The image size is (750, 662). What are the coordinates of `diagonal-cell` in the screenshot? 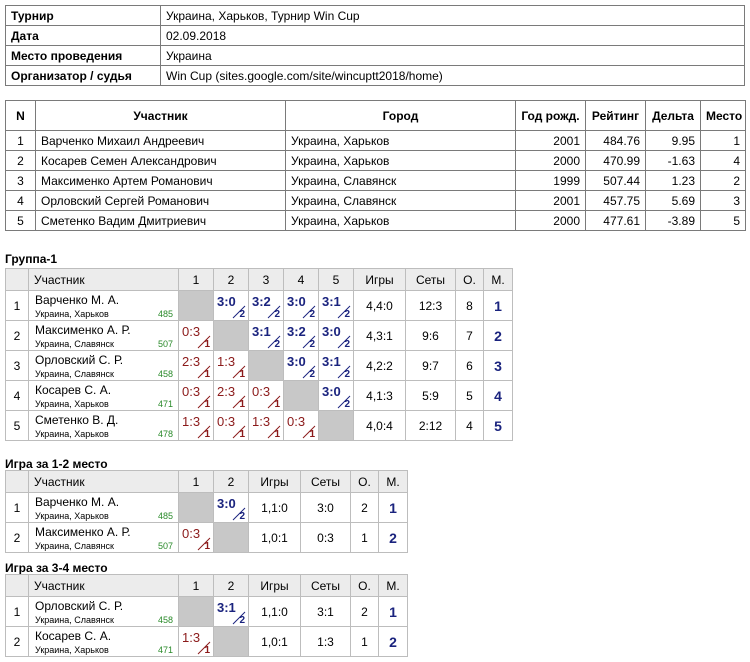 It's located at (301, 395).